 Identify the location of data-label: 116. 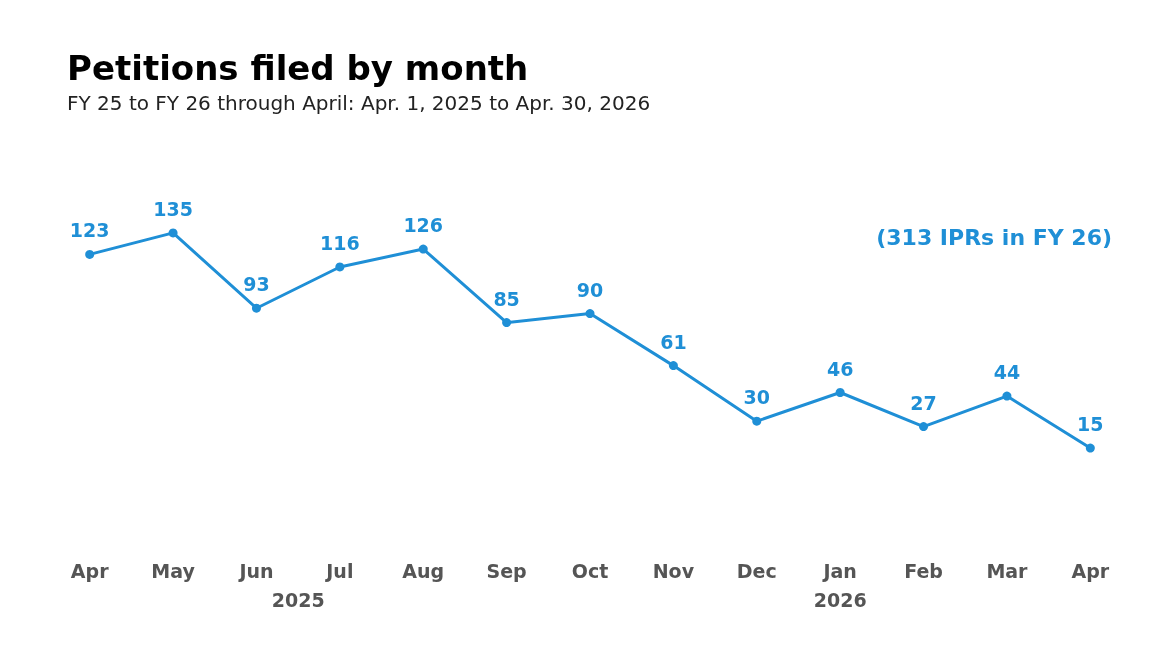
(340, 242).